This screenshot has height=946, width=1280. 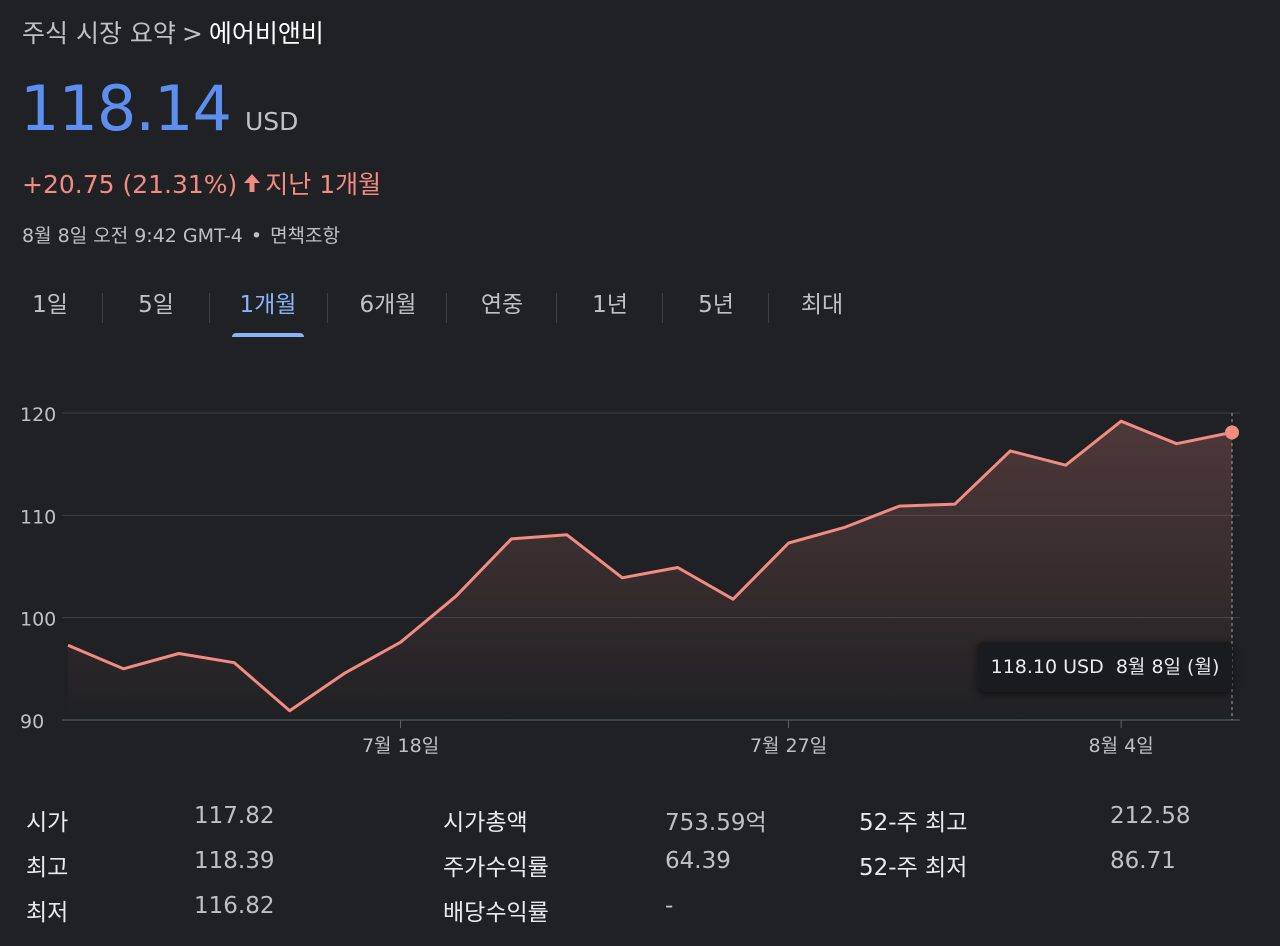 I want to click on stat-label-open: 시가, so click(x=47, y=823).